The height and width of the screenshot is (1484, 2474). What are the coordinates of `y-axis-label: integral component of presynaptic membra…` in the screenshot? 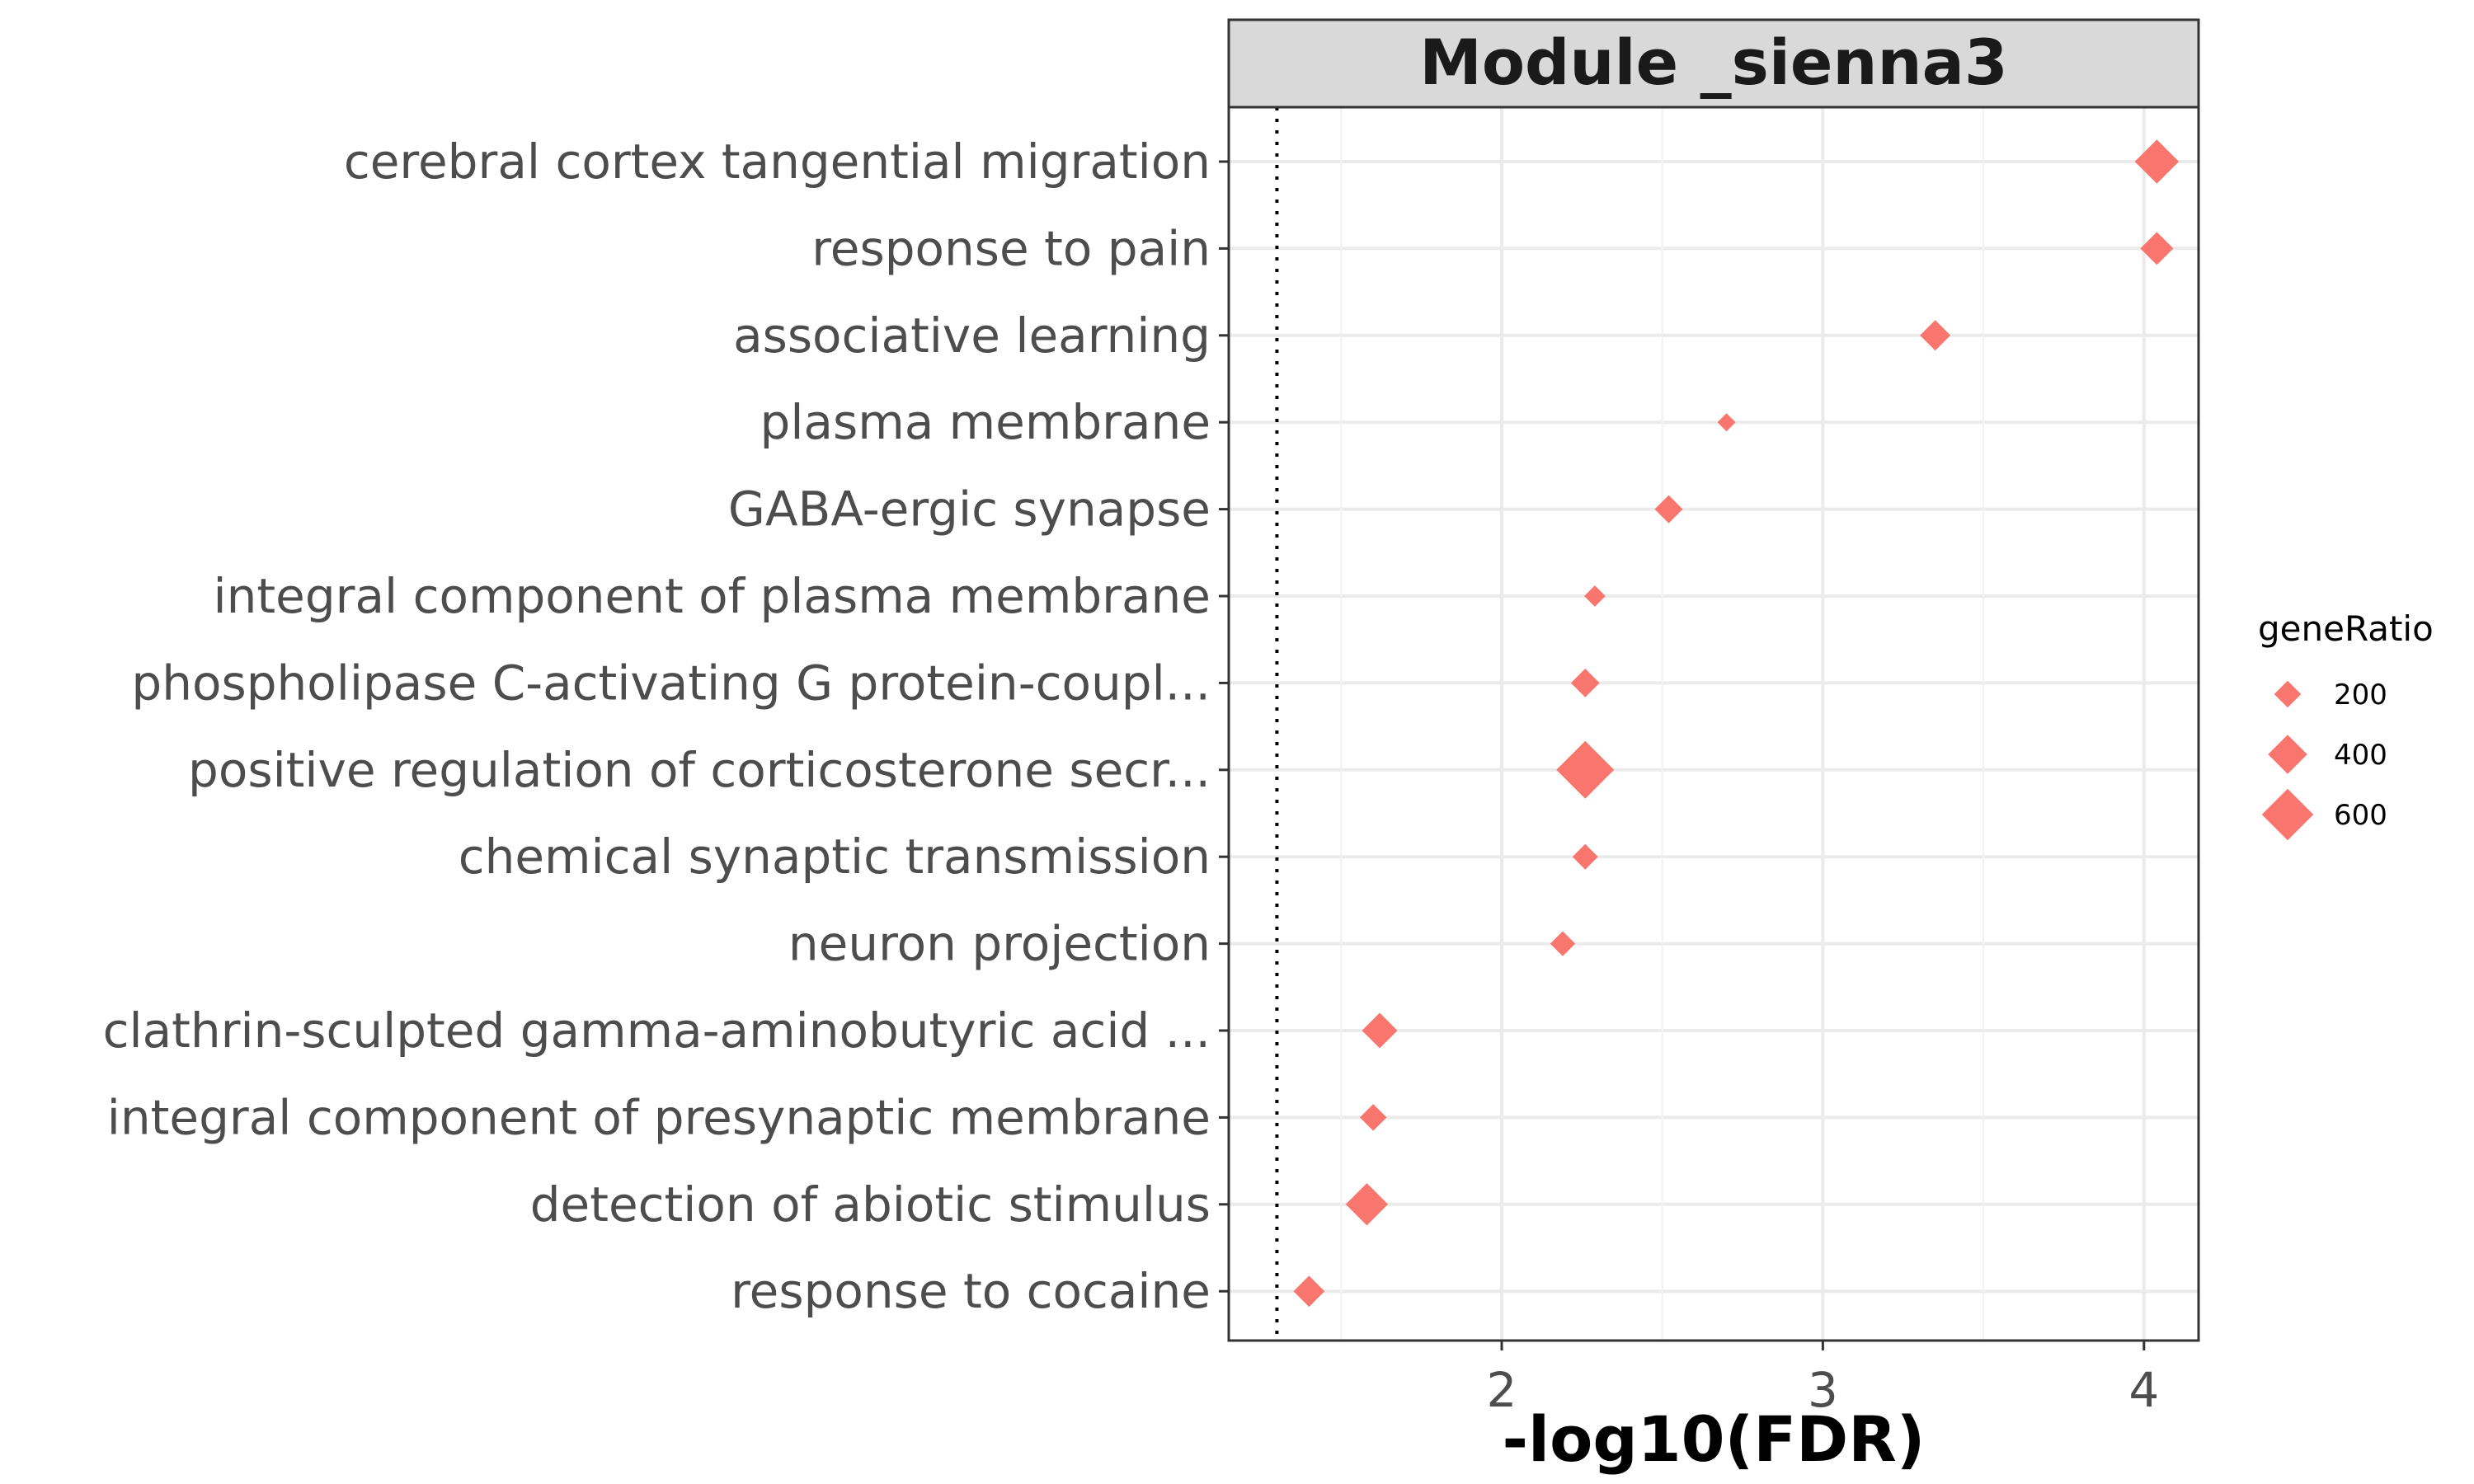 It's located at (659, 1117).